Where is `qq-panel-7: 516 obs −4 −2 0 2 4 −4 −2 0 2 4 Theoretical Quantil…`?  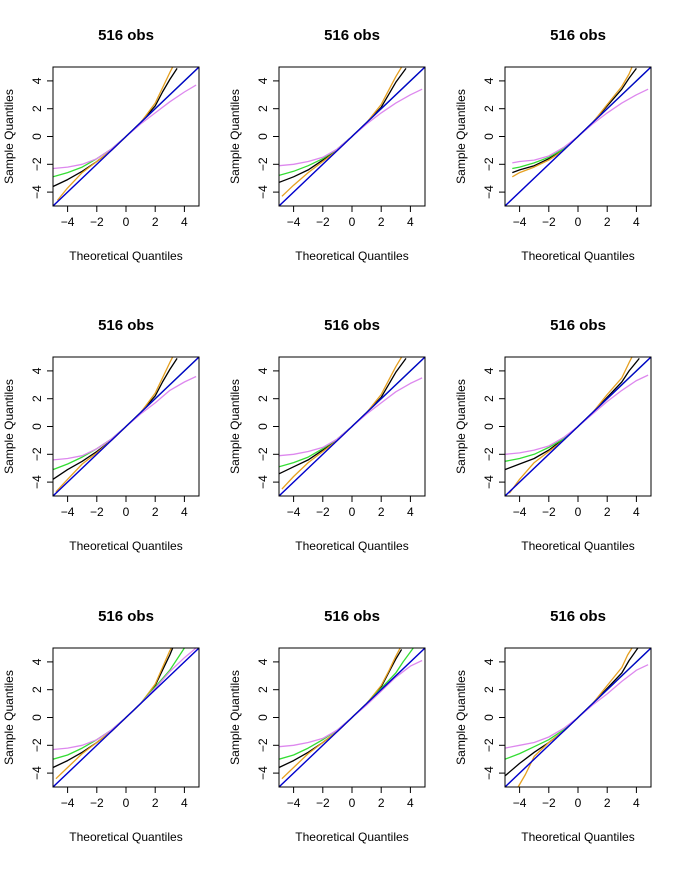
qq-panel-7: 516 obs −4 −2 0 2 4 −4 −2 0 2 4 Theoretical Quantil… is located at coordinates (101, 726).